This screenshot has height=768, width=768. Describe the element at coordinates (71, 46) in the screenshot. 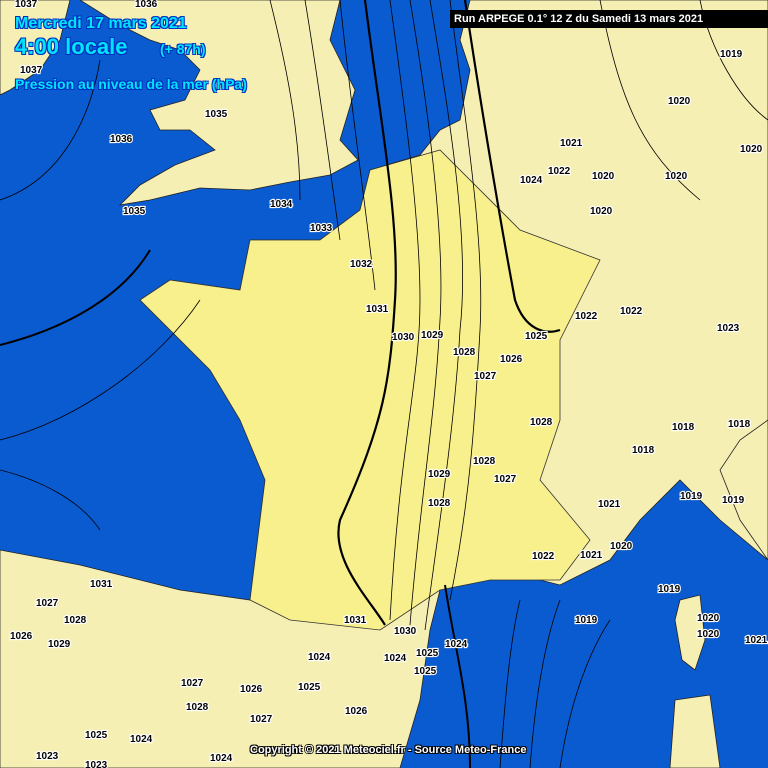

I see `forecast-time: 4:00 locale` at that location.